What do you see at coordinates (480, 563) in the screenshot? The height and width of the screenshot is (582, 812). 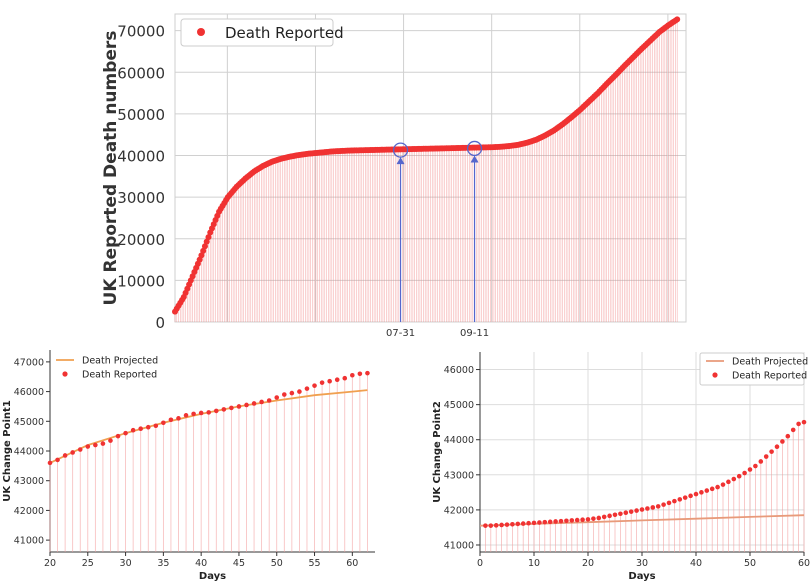 I see `x-tick-label: 0` at bounding box center [480, 563].